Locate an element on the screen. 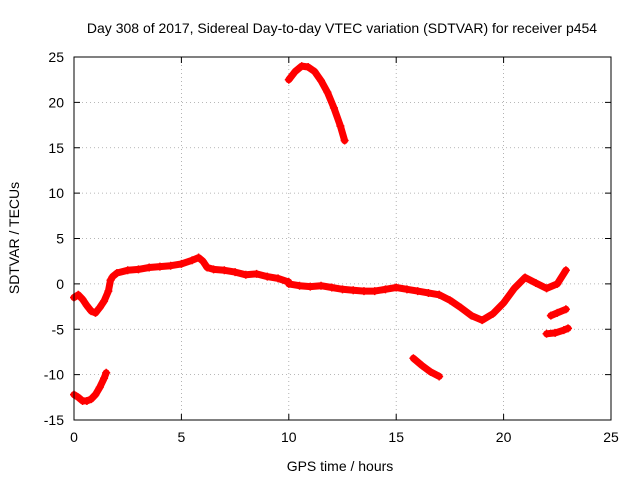 This screenshot has width=640, height=480. x-tick-label: 0 is located at coordinates (74, 437).